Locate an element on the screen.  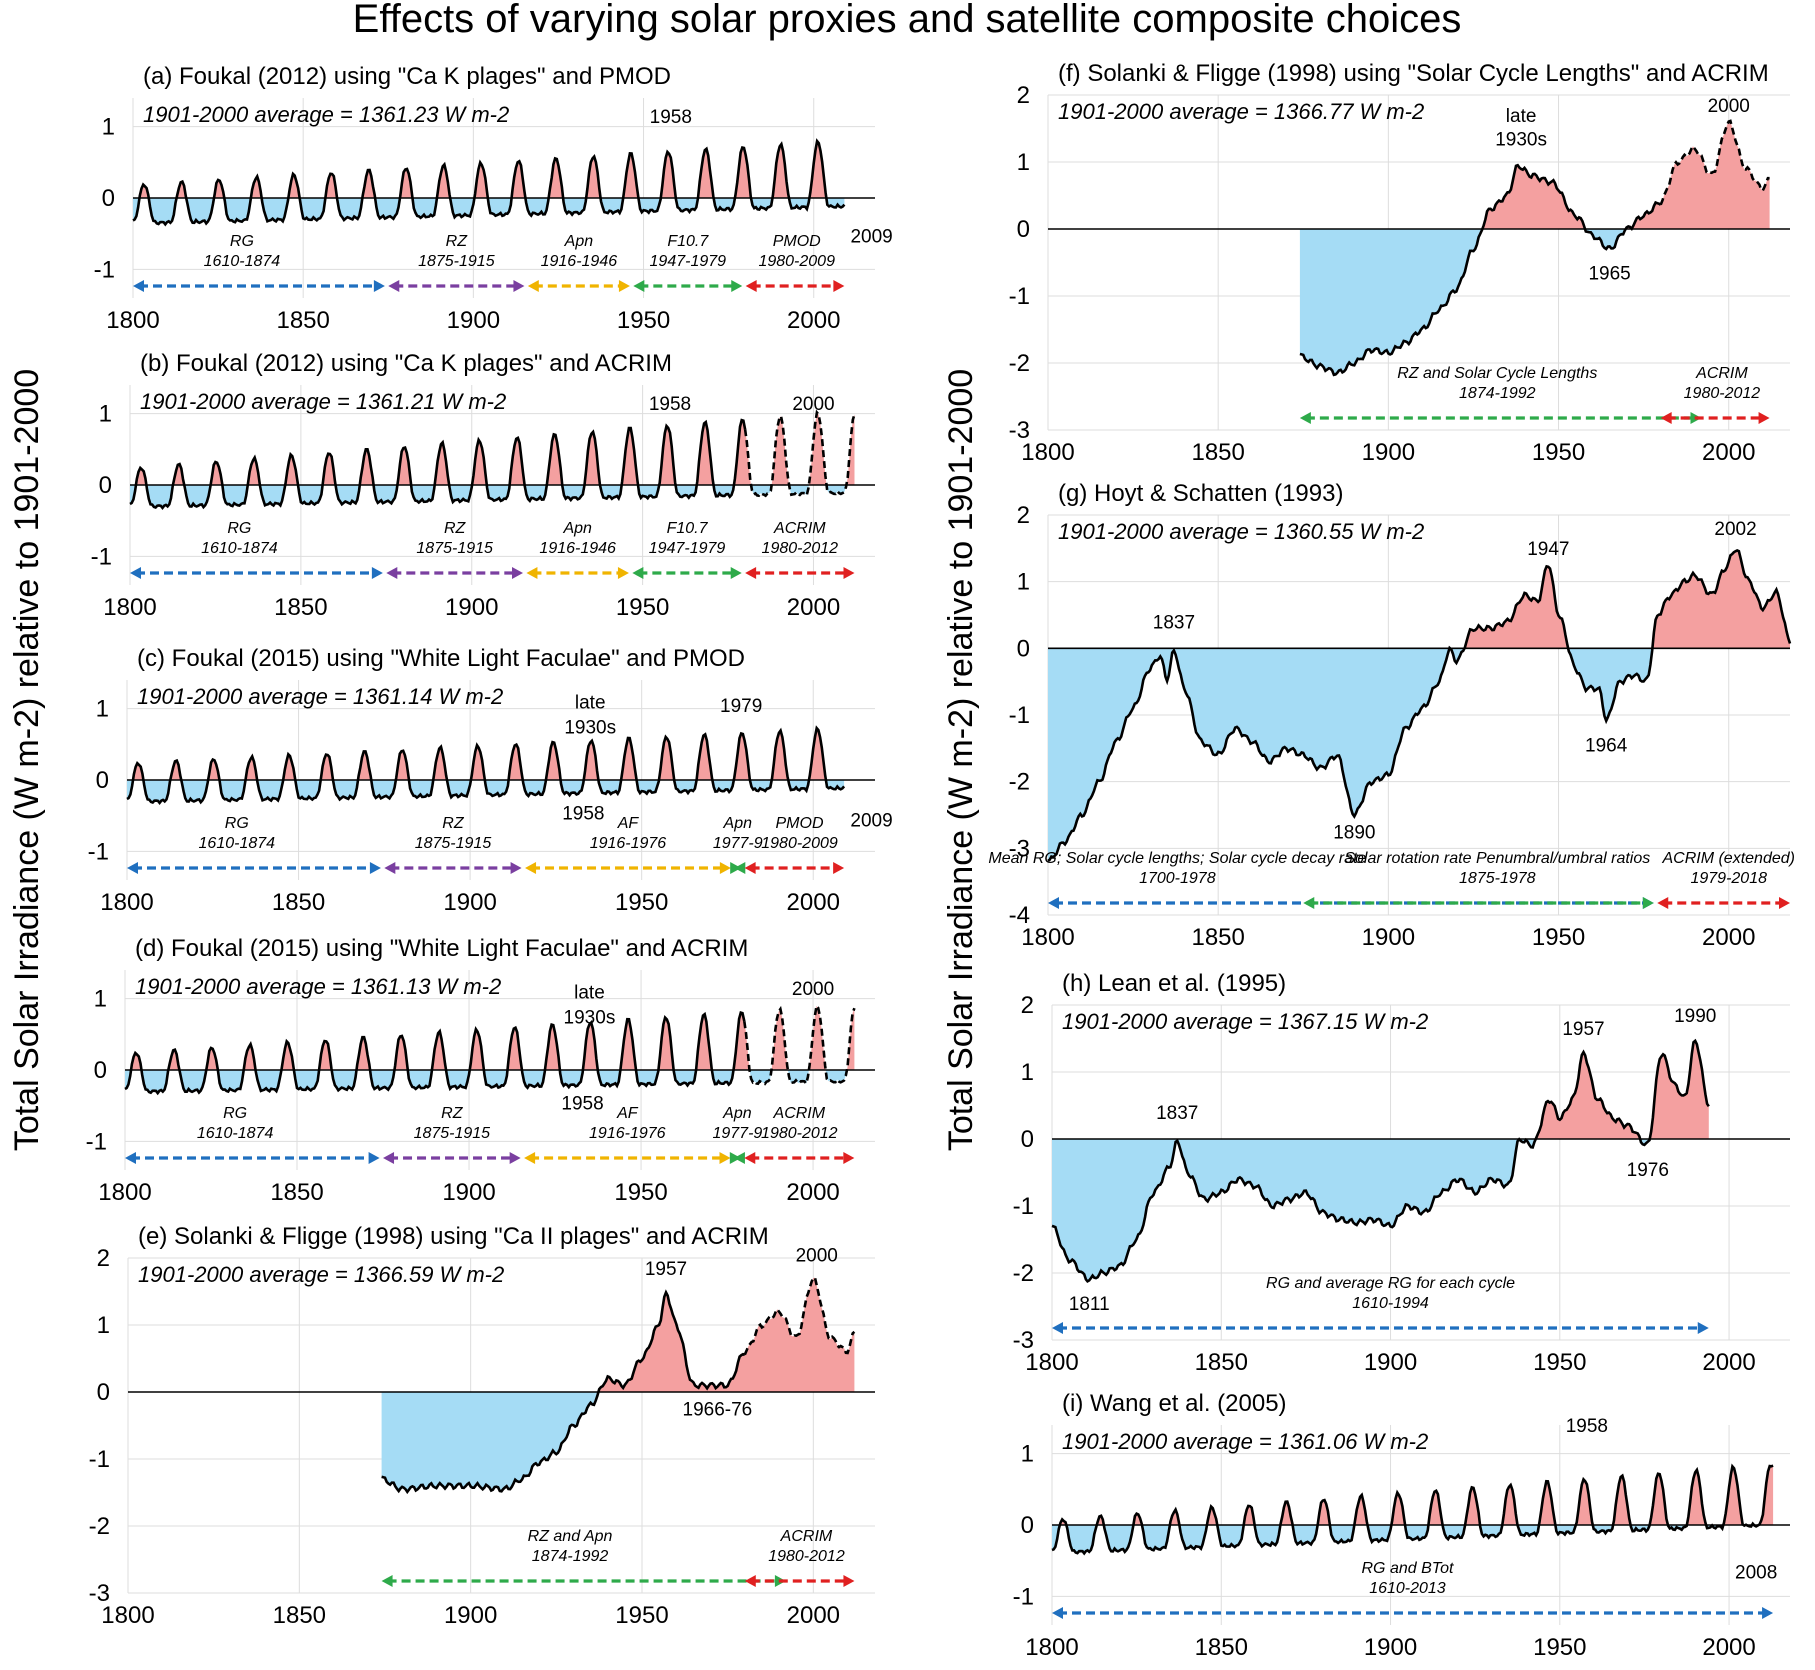
proxy-name: RZ is located at coordinates (455, 528).